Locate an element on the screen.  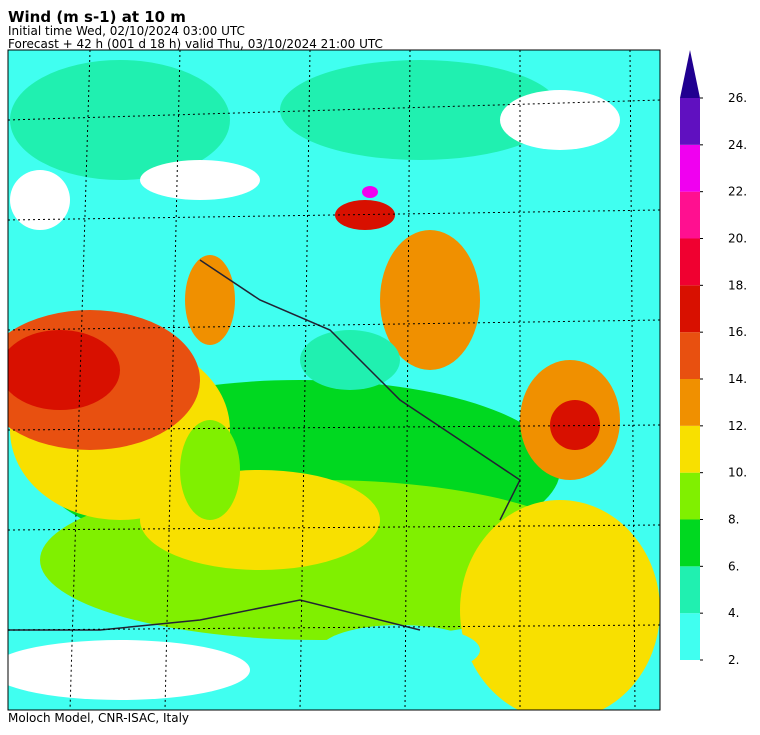
tick-label: 4. is located at coordinates (733, 613).